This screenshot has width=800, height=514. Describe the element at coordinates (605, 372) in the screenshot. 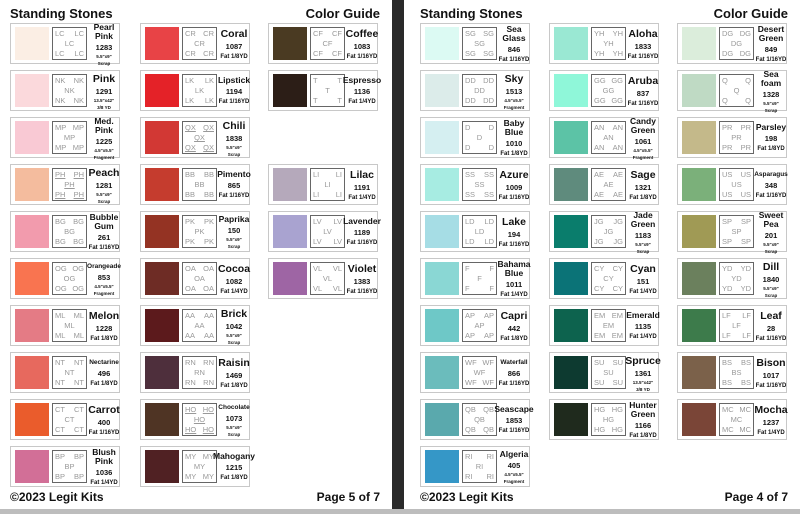

I see `color-card: SU SU SU SU SU Spruce 1361 13.5"x42" 3/8 YD` at that location.